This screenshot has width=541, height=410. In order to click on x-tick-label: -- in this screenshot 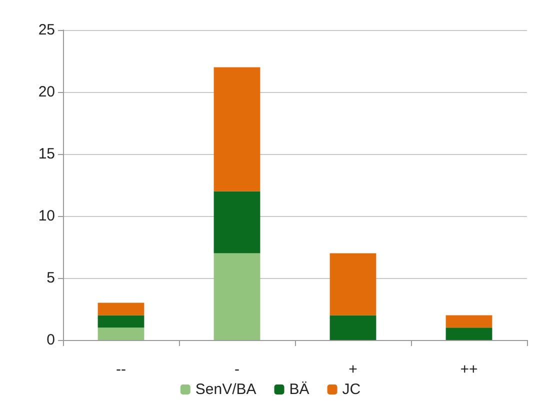, I will do `click(121, 369)`.